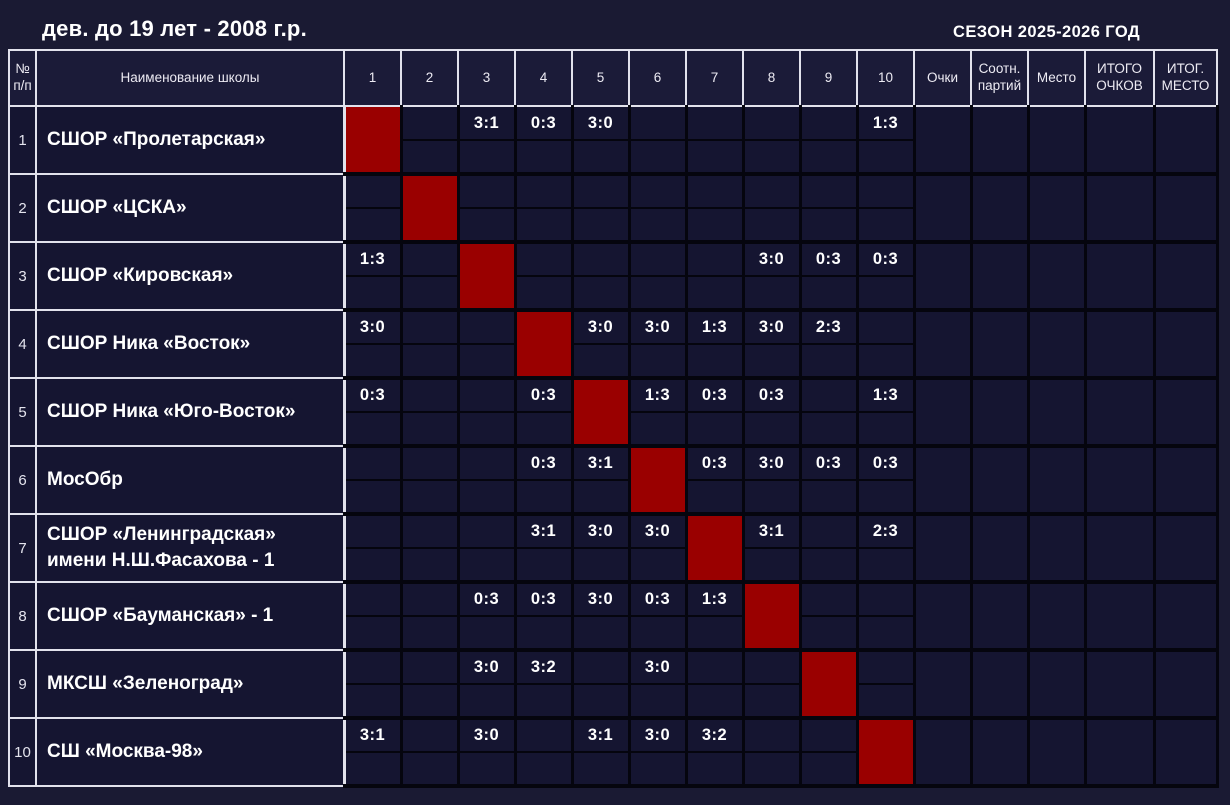 The height and width of the screenshot is (805, 1230). What do you see at coordinates (657, 78) in the screenshot?
I see `header-opponent-6: 6` at bounding box center [657, 78].